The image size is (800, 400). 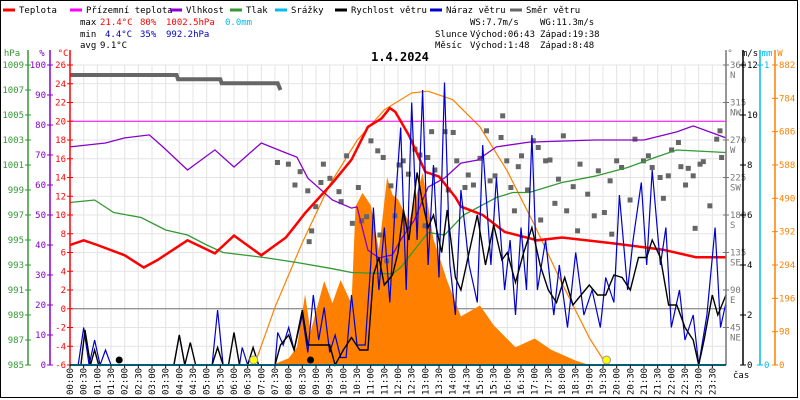 What do you see at coordinates (787, 66) in the screenshot?
I see `solar-tick-label: 882` at bounding box center [787, 66].